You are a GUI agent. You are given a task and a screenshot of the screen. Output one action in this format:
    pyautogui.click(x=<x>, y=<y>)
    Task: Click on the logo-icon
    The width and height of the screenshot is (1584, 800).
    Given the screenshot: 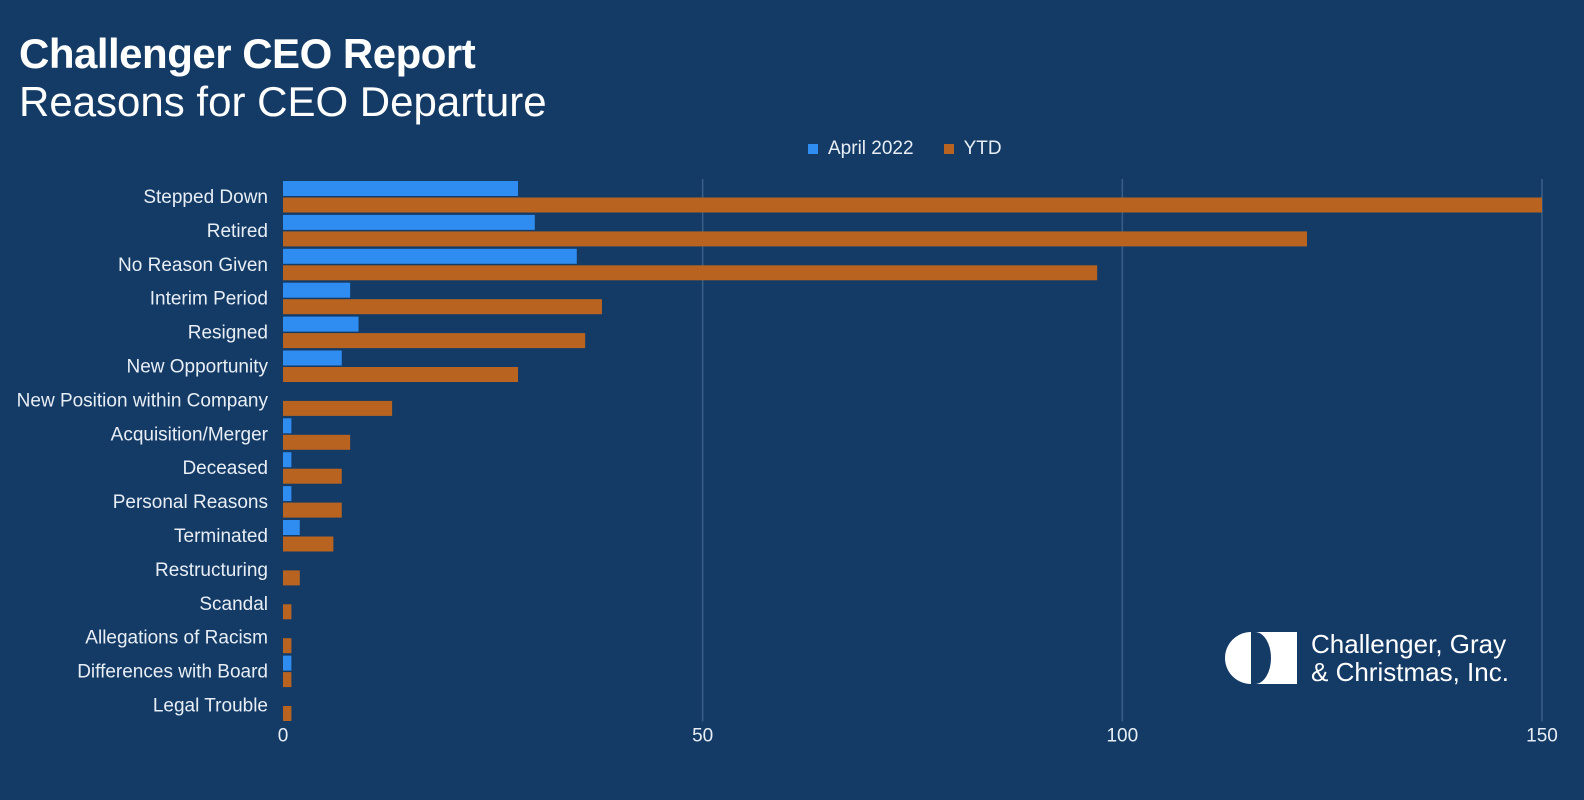 What is the action you would take?
    pyautogui.click(x=1261, y=658)
    